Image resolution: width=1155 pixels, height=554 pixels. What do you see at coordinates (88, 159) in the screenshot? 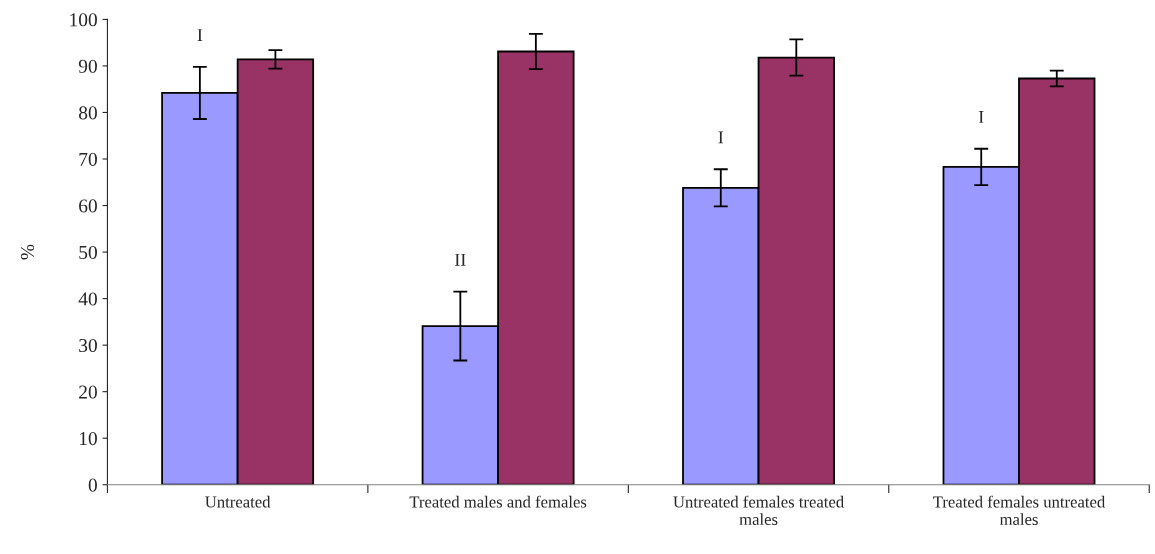
I see `y-tick-label: 70` at bounding box center [88, 159].